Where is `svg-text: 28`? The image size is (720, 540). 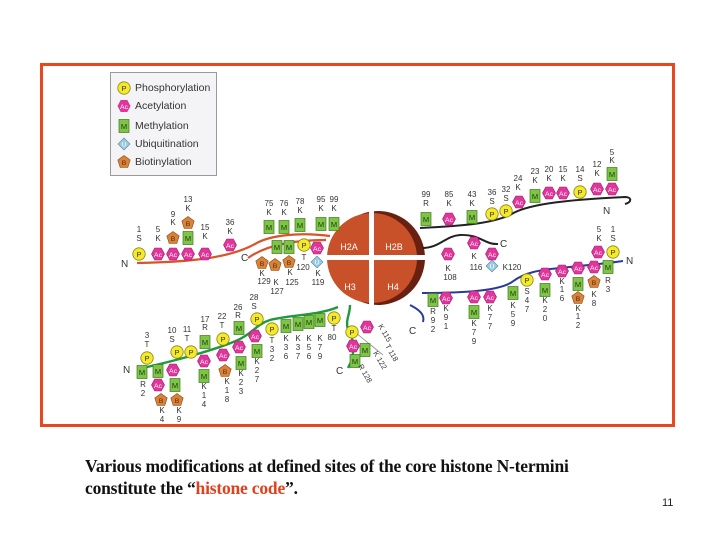 svg-text: 28 is located at coordinates (254, 297).